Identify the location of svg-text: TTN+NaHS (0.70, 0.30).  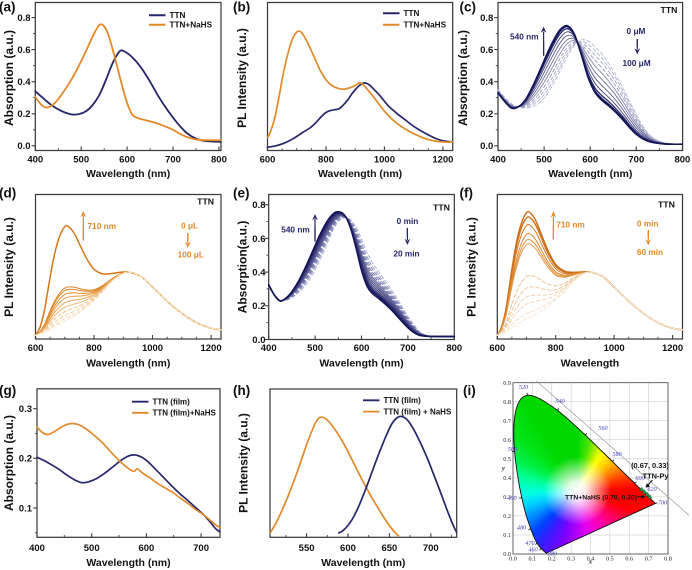
(601, 498).